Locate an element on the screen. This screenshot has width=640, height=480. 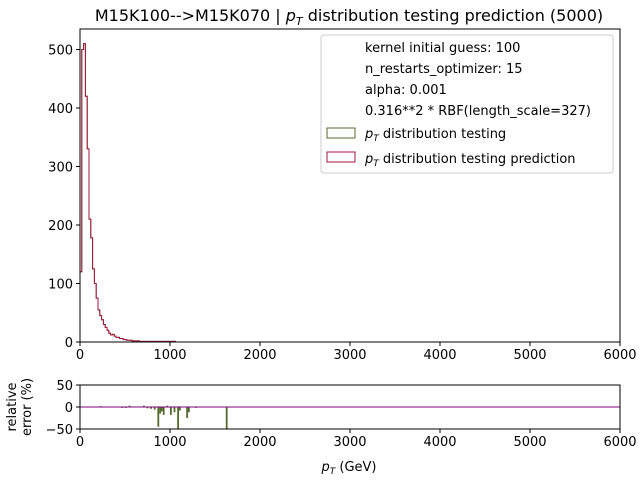
main-x-tick-label: 2000 is located at coordinates (259, 355).